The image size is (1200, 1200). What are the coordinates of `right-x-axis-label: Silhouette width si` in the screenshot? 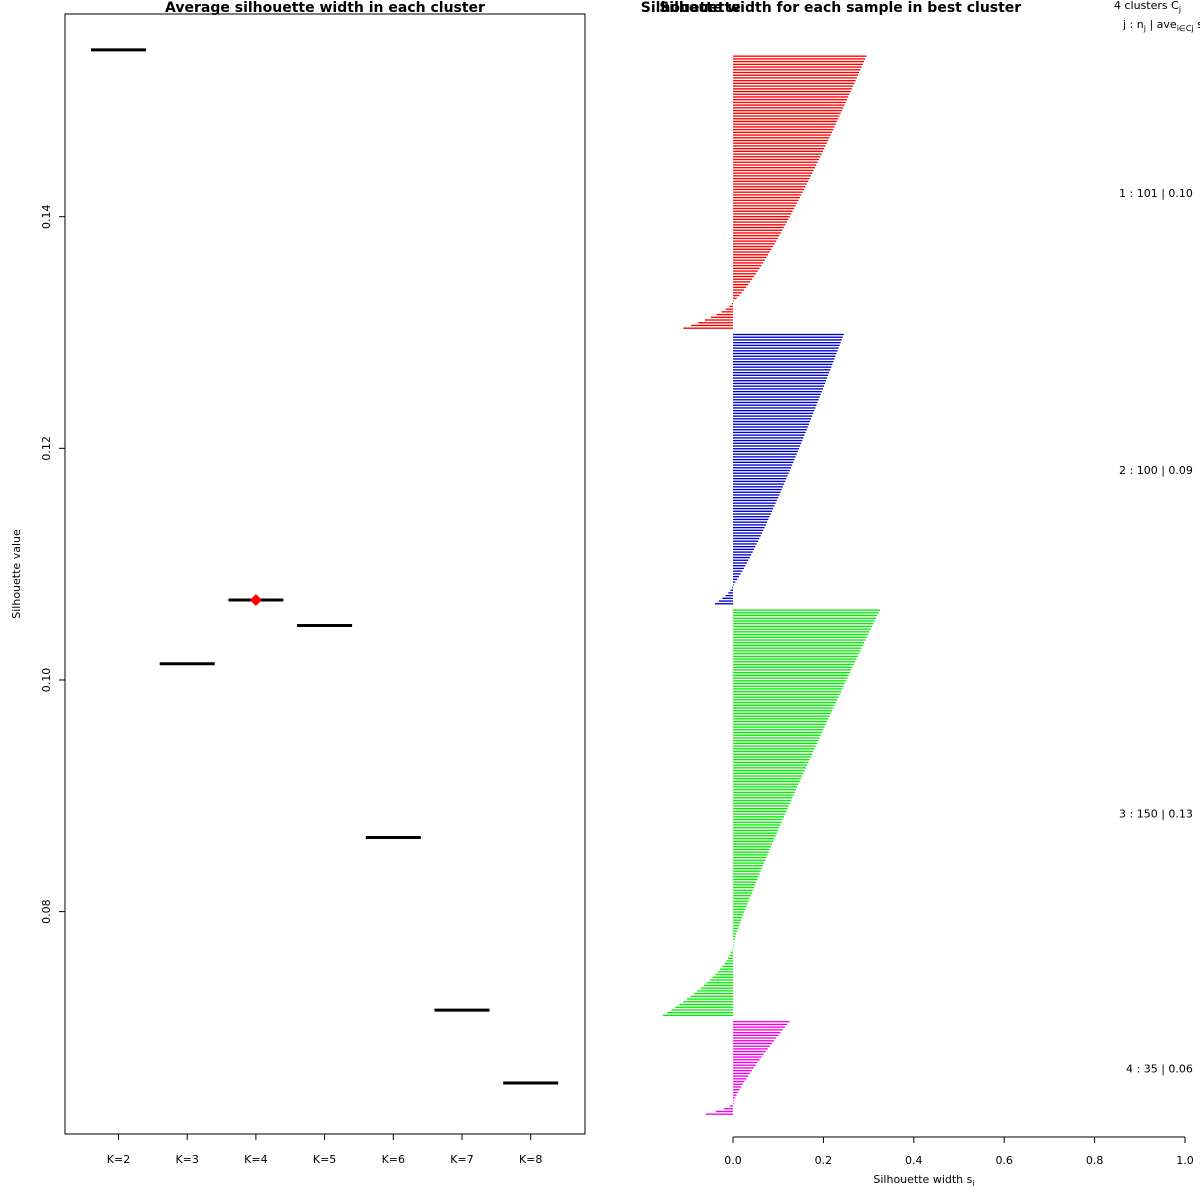 It's located at (923, 1180).